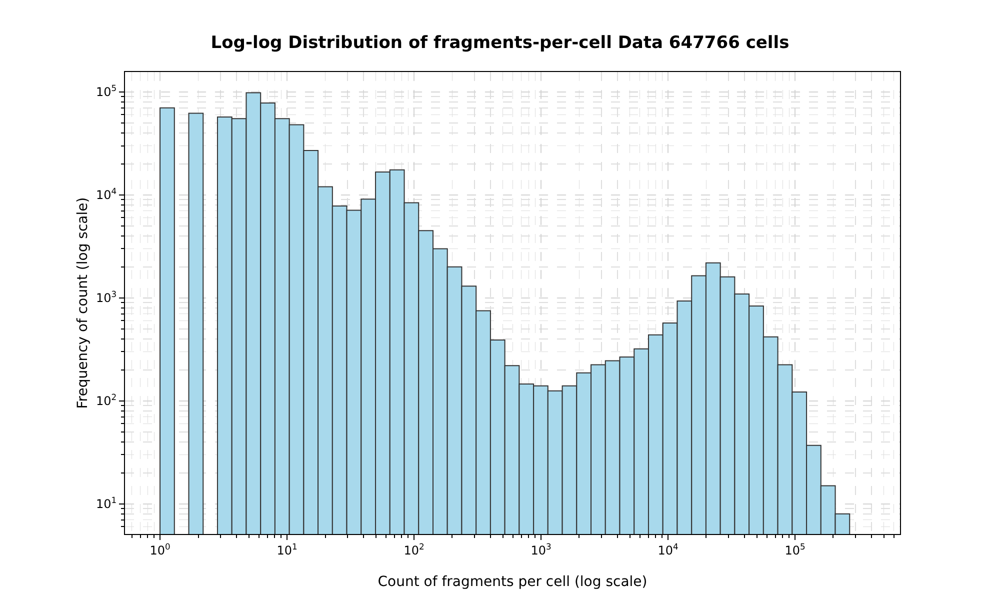 This screenshot has width=1000, height=600. Describe the element at coordinates (106, 503) in the screenshot. I see `y-tick-label: 10$^{1}$` at that location.